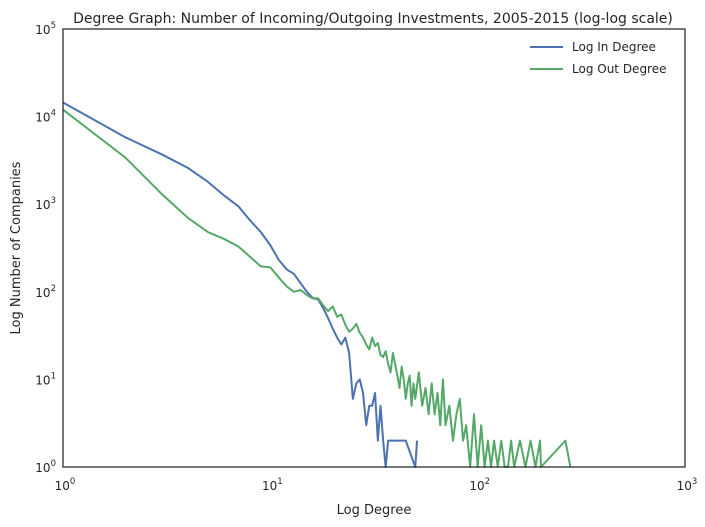 This screenshot has width=705, height=527. What do you see at coordinates (374, 510) in the screenshot?
I see `x-axis-label: Log Degree` at bounding box center [374, 510].